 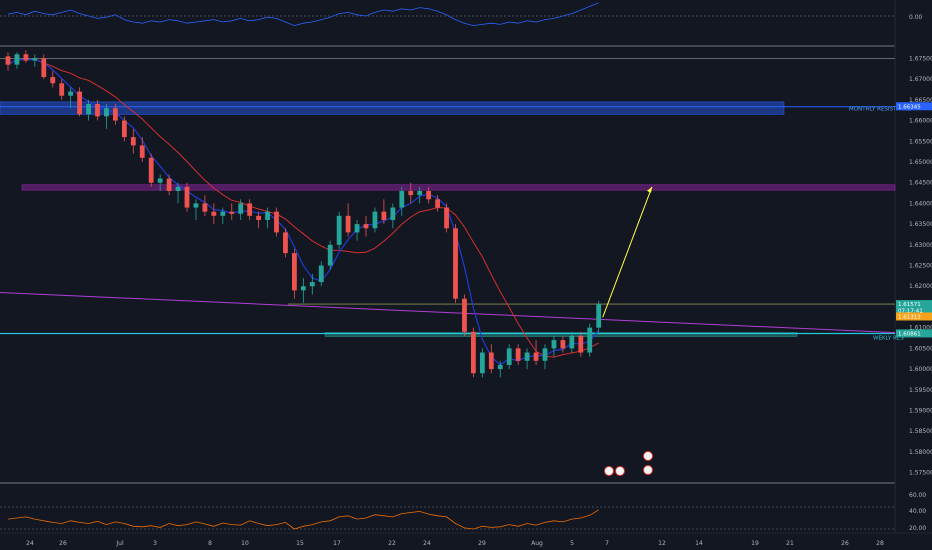 What do you see at coordinates (920, 266) in the screenshot?
I see `price-tick-label: 1.62500` at bounding box center [920, 266].